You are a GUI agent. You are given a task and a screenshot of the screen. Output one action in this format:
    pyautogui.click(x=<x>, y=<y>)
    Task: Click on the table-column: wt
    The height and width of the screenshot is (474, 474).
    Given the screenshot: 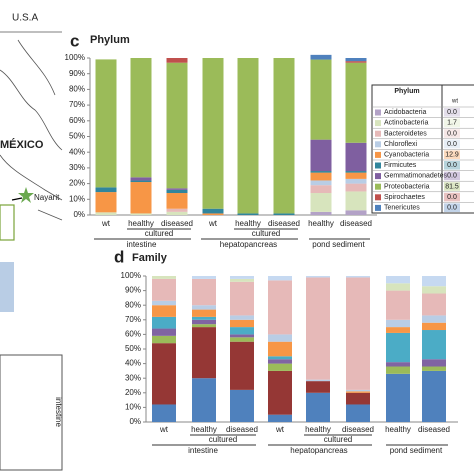 What is the action you would take?
    pyautogui.click(x=454, y=102)
    